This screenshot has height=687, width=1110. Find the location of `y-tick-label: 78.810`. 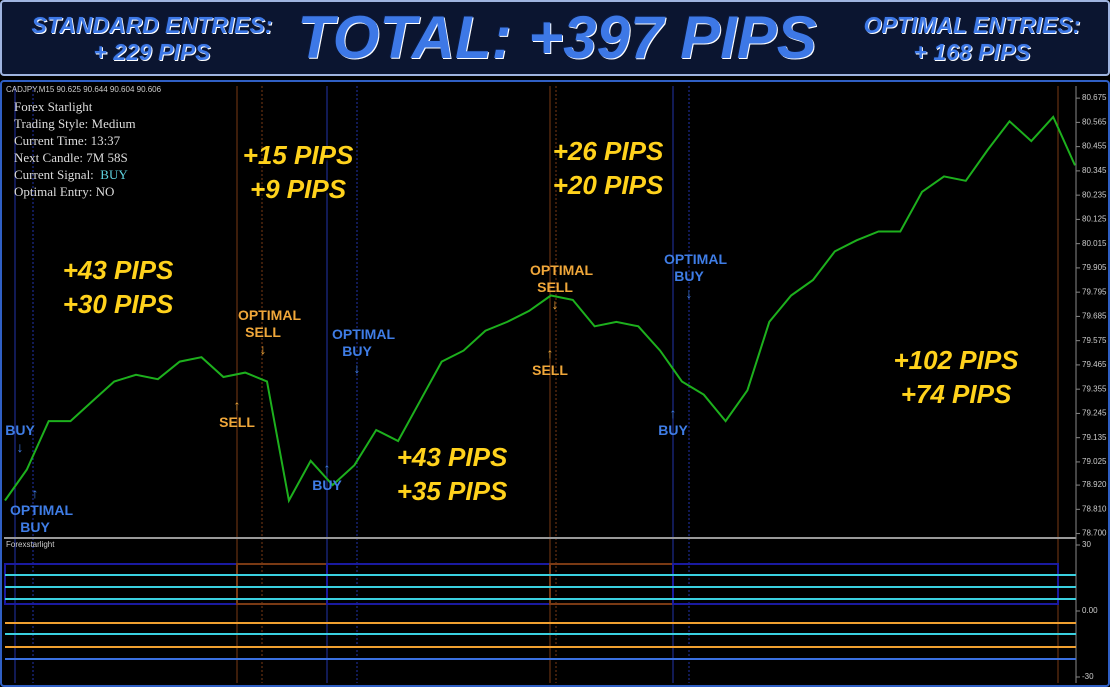

y-tick-label: 78.810 is located at coordinates (1094, 508).